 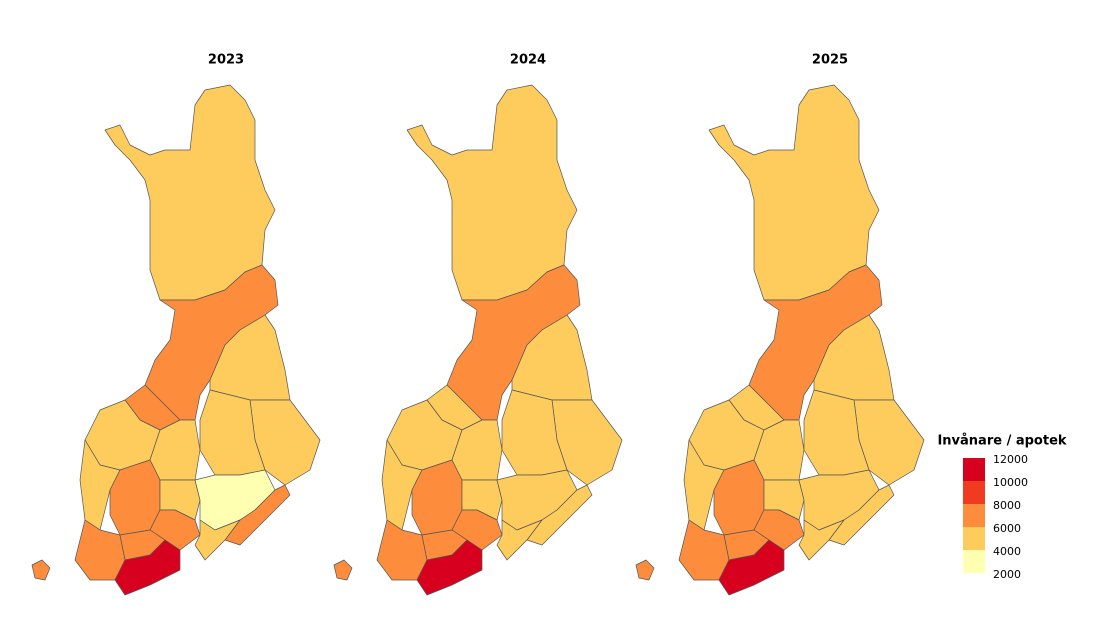 What do you see at coordinates (1001, 441) in the screenshot?
I see `legend-title: Invånare / apotek` at bounding box center [1001, 441].